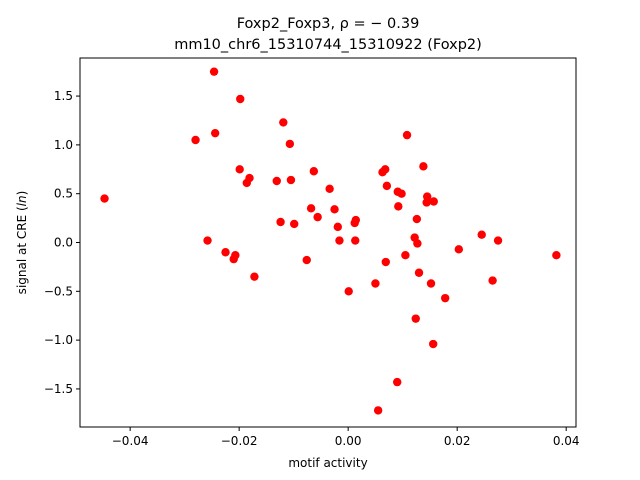  I want to click on y-tick-label-1: 1.0, so click(63, 145).